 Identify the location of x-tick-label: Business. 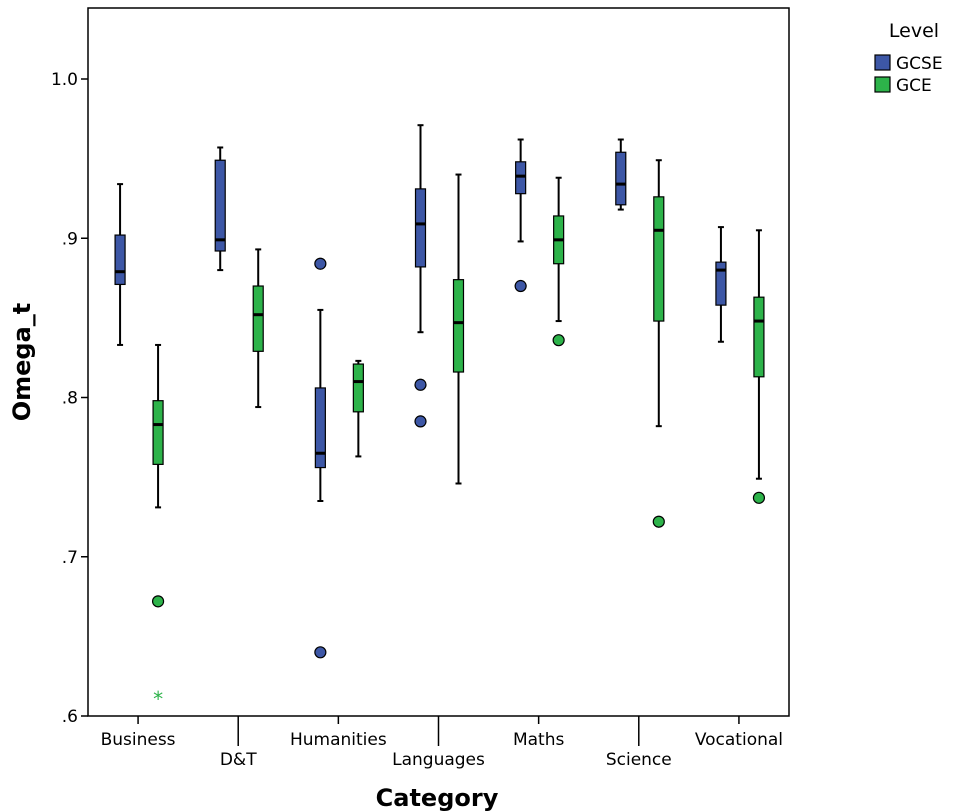
(138, 740).